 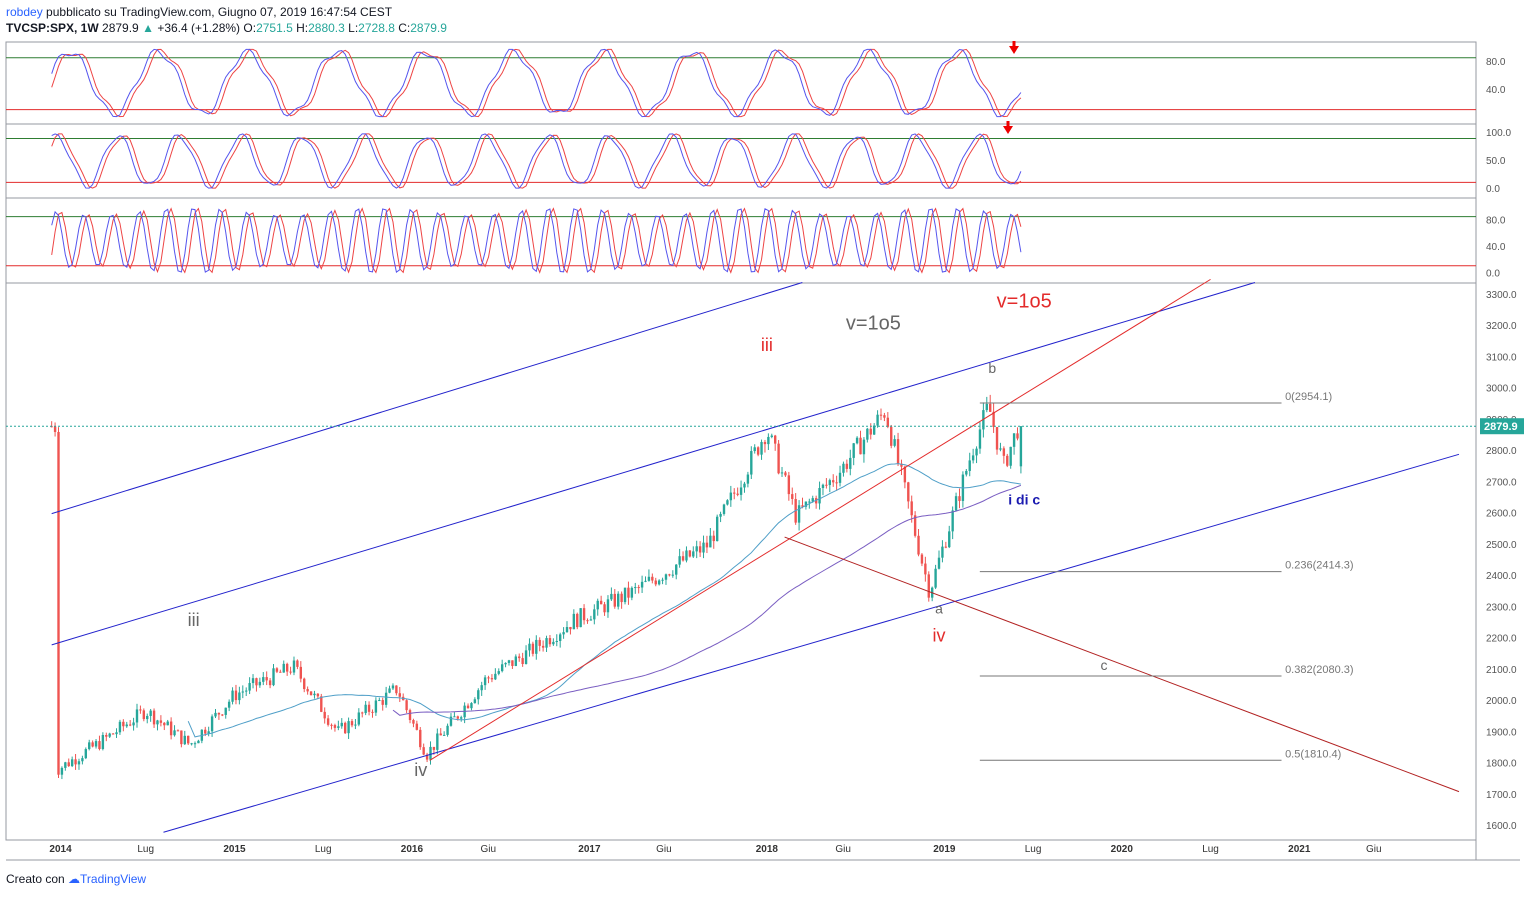 I want to click on author-link: robdey, so click(x=24, y=12).